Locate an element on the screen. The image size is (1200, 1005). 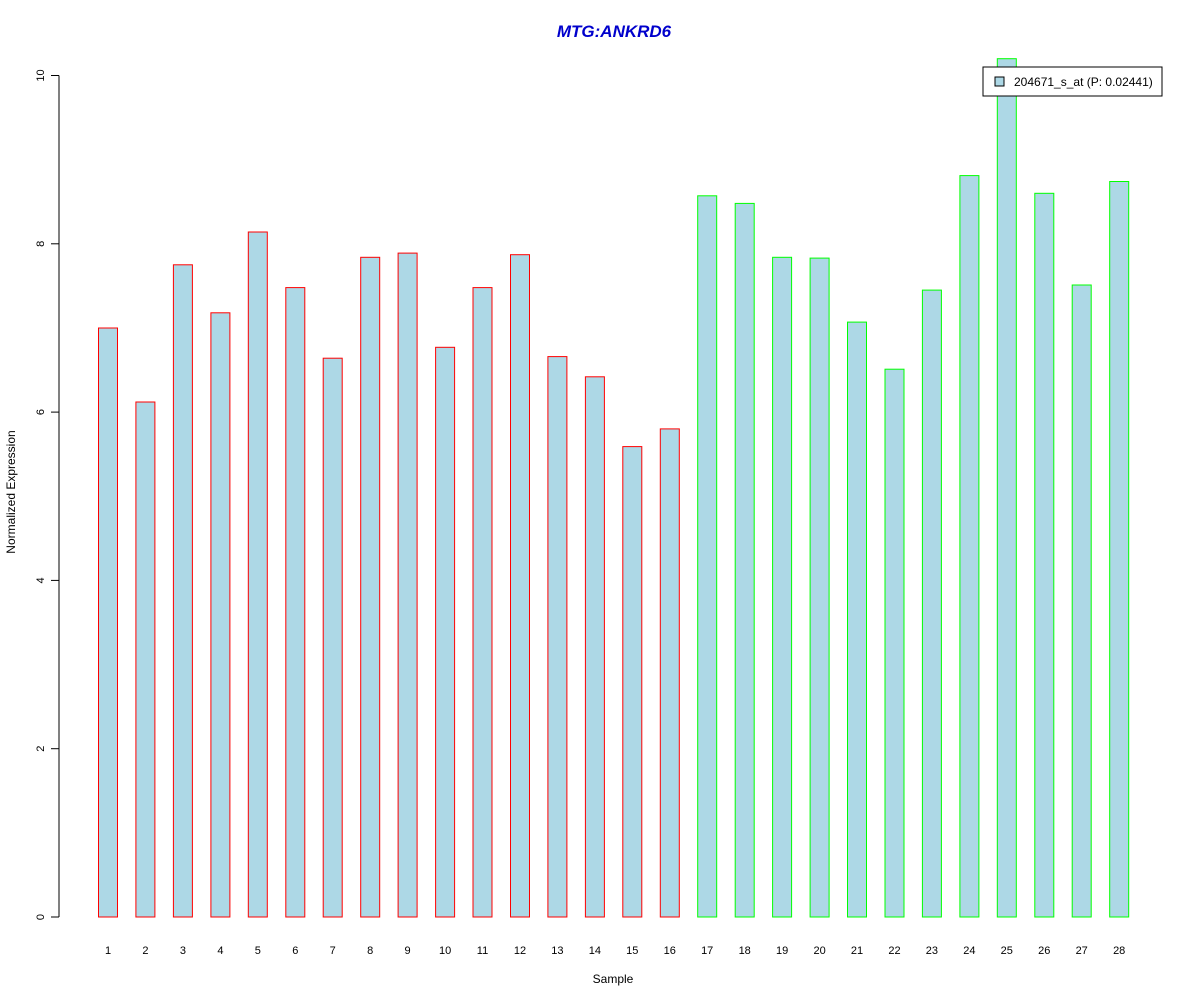
x-tick-label: 26 is located at coordinates (1044, 951).